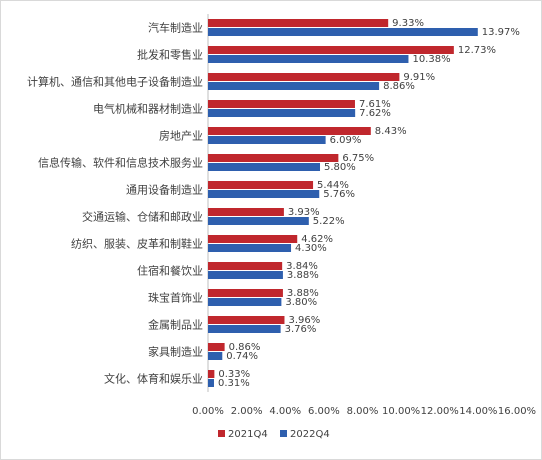 The width and height of the screenshot is (542, 460). Describe the element at coordinates (375, 104) in the screenshot. I see `data-label-2021q4: 7.61%` at that location.